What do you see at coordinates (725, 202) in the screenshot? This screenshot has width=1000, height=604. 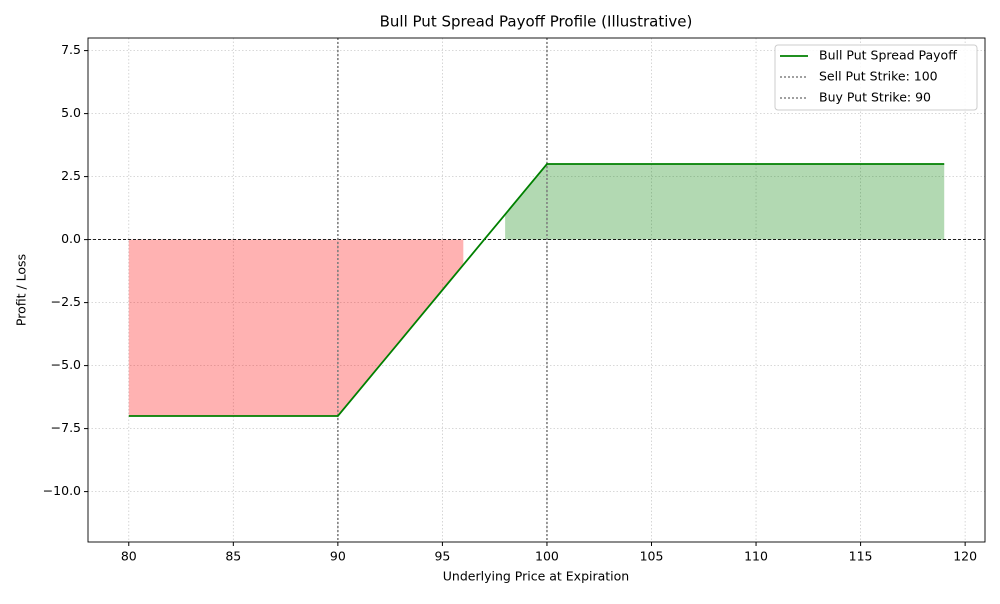 I see `profit-area` at bounding box center [725, 202].